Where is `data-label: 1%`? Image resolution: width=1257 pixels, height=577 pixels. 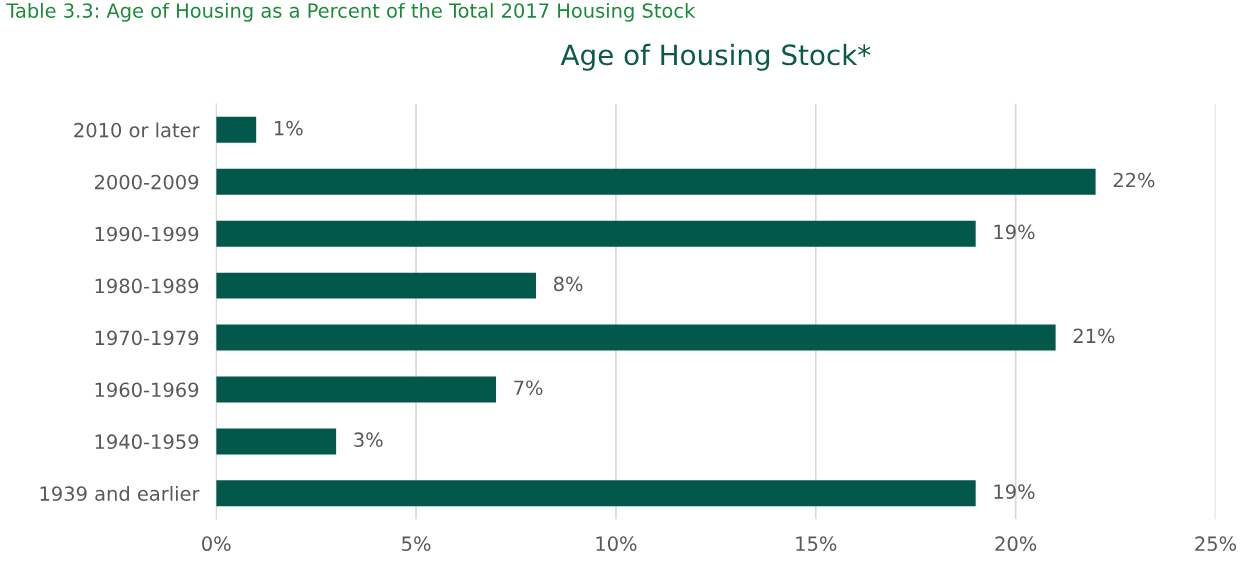 data-label: 1% is located at coordinates (288, 128).